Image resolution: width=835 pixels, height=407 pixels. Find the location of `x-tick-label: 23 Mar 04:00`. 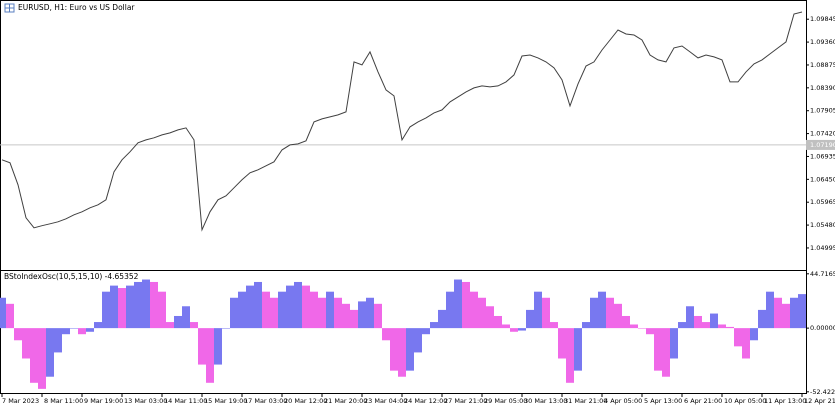

x-tick-label: 23 Mar 04:00 is located at coordinates (385, 401).